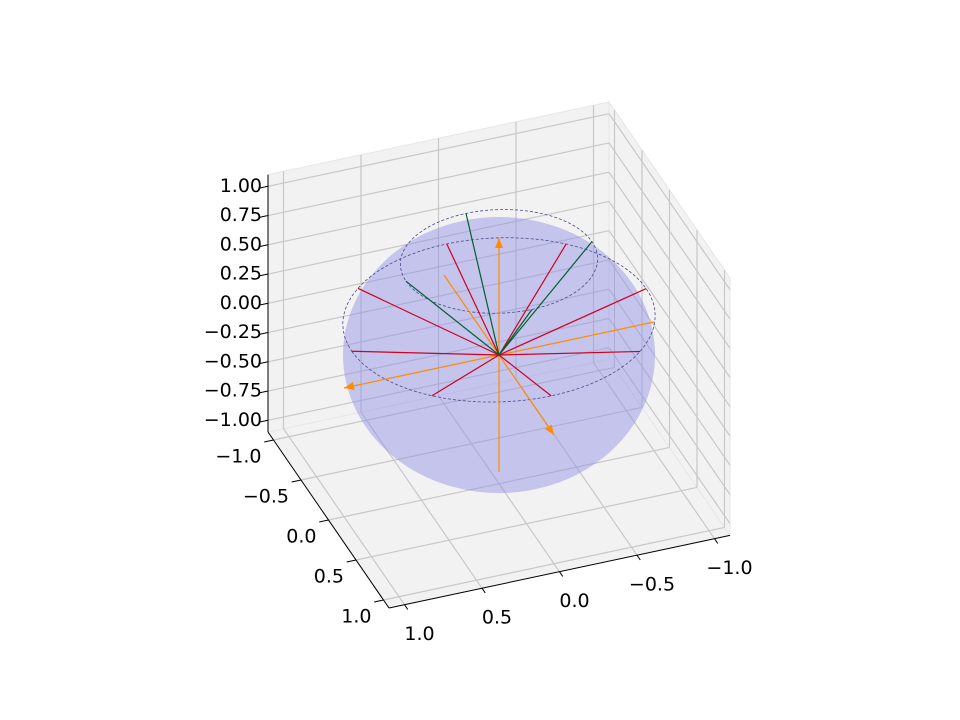  Describe the element at coordinates (419, 634) in the screenshot. I see `x-tick-label: 1.0` at that location.